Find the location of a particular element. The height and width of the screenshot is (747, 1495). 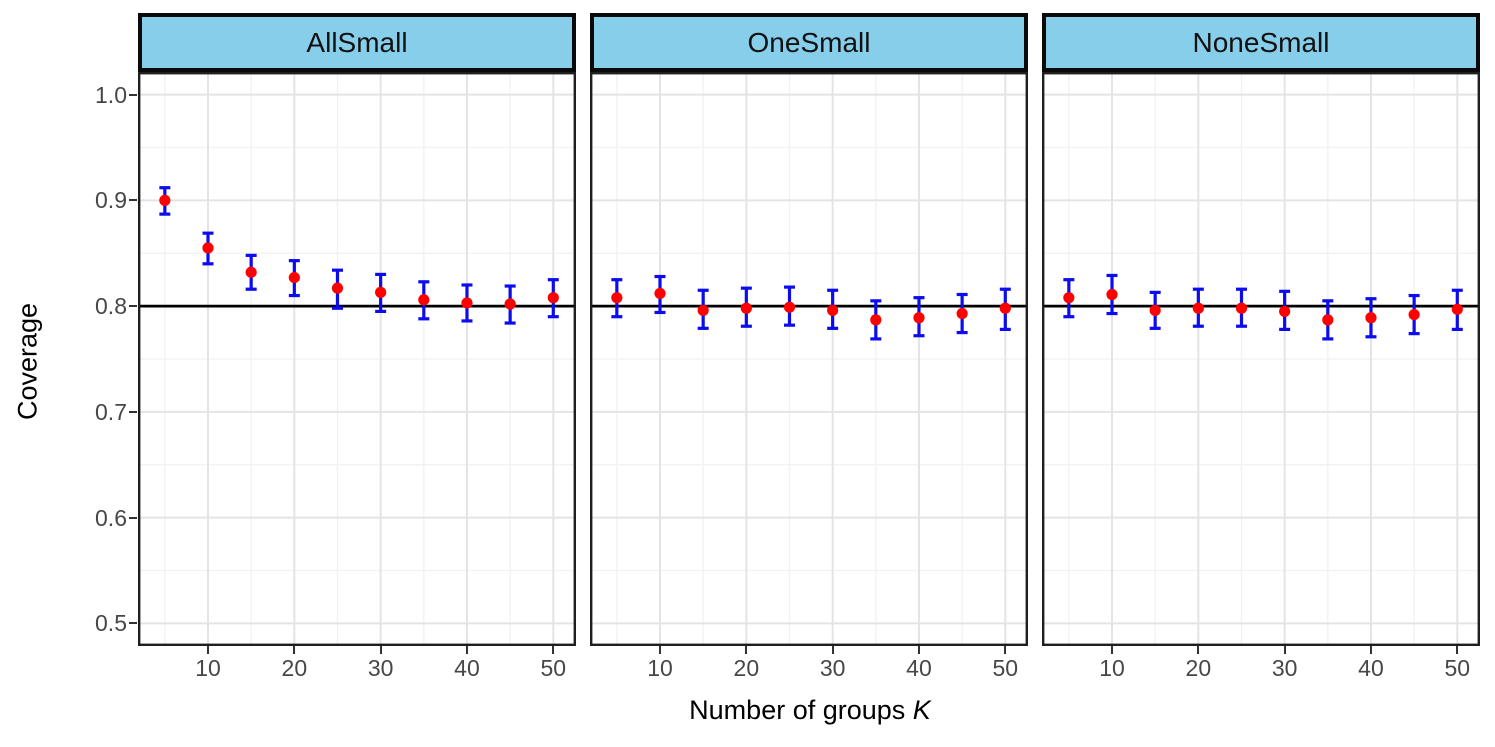

facet-strip-nonesmall: NoneSmall is located at coordinates (1261, 42).